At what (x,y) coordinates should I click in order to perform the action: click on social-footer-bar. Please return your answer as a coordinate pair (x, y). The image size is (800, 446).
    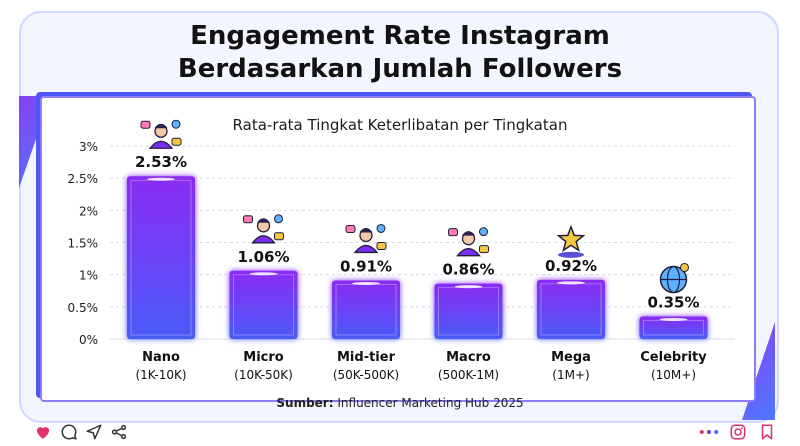
    Looking at the image, I should click on (400, 433).